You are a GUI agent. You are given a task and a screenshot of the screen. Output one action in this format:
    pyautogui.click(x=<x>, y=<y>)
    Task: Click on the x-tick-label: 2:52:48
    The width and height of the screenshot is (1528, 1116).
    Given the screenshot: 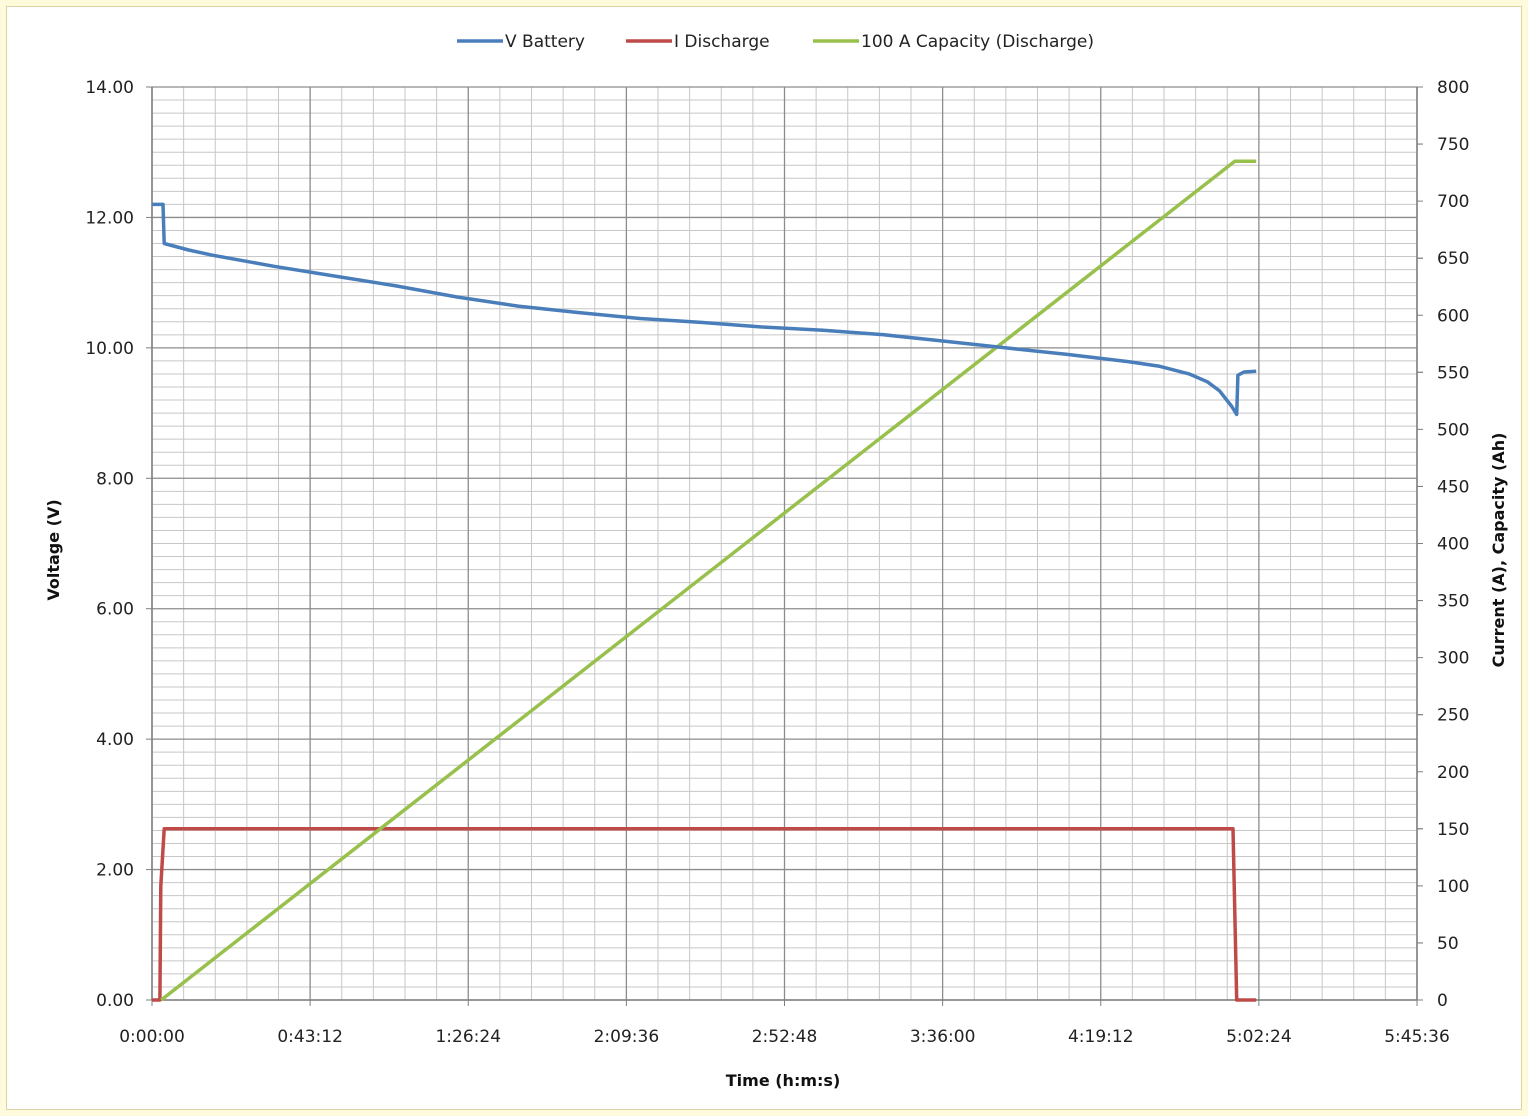 What is the action you would take?
    pyautogui.click(x=785, y=1037)
    